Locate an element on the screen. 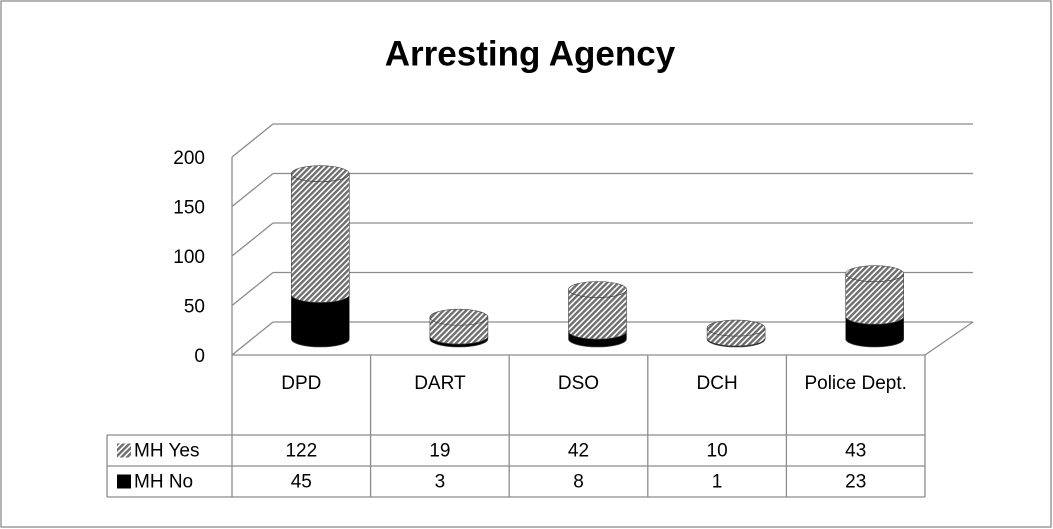 Image resolution: width=1053 pixels, height=529 pixels. table-value: 42 is located at coordinates (578, 451).